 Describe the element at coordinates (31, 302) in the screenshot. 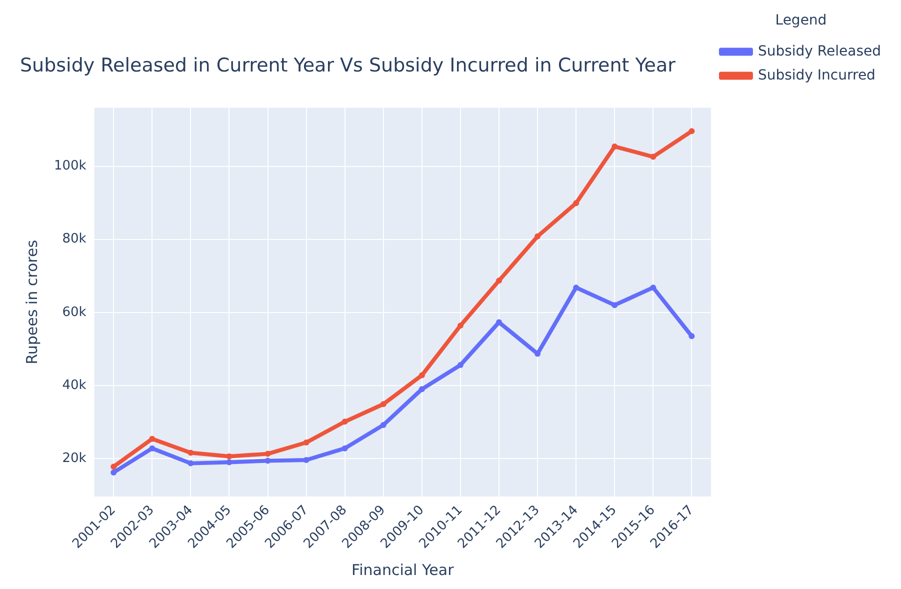

I see `y-axis-title: Rupees in crores` at that location.